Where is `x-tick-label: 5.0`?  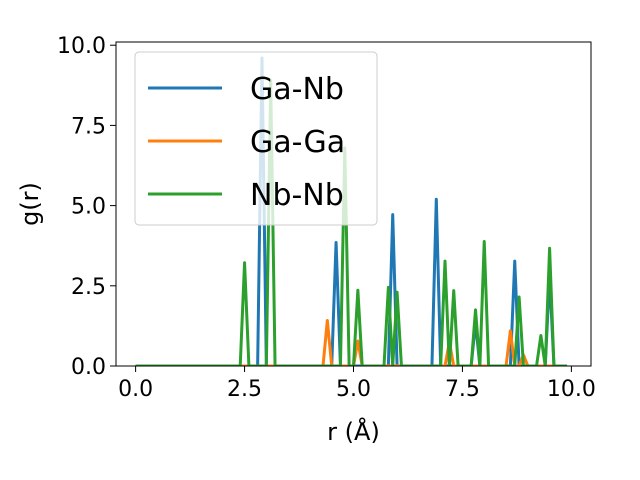 x-tick-label: 5.0 is located at coordinates (353, 389).